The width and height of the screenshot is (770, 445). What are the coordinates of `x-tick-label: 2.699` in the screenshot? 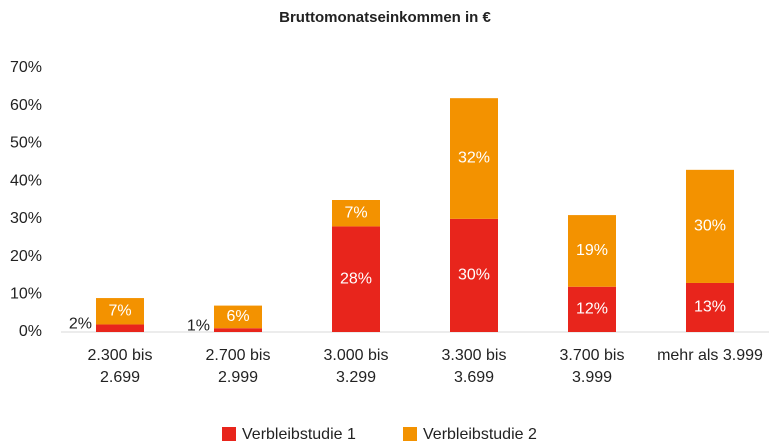 It's located at (120, 377).